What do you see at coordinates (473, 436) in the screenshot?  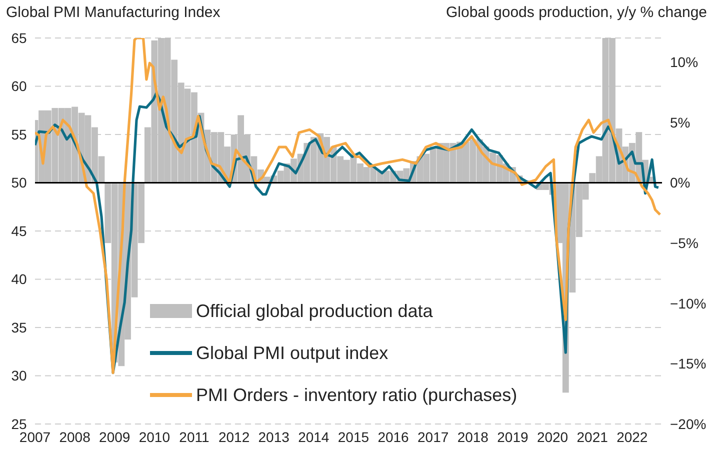 I see `x-tick-label: 2018` at bounding box center [473, 436].